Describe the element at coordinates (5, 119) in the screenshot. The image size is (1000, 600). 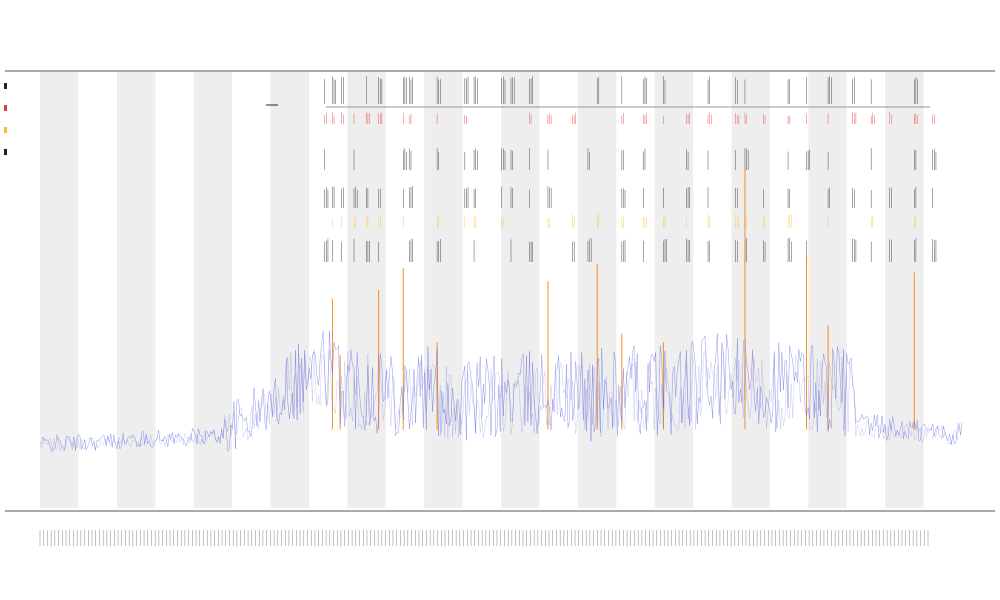
I see `legend` at that location.